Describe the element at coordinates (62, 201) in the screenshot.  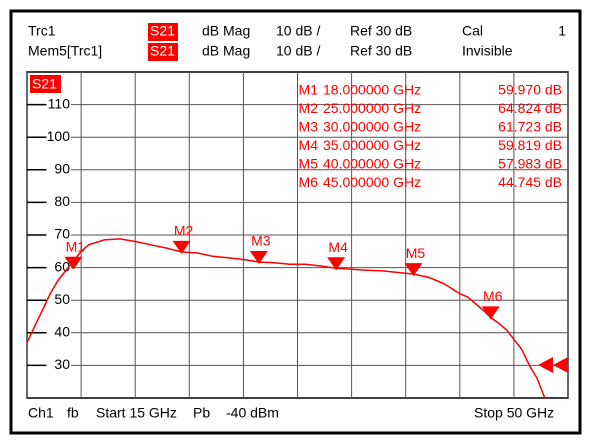
I see `y-tick-label: 80` at that location.